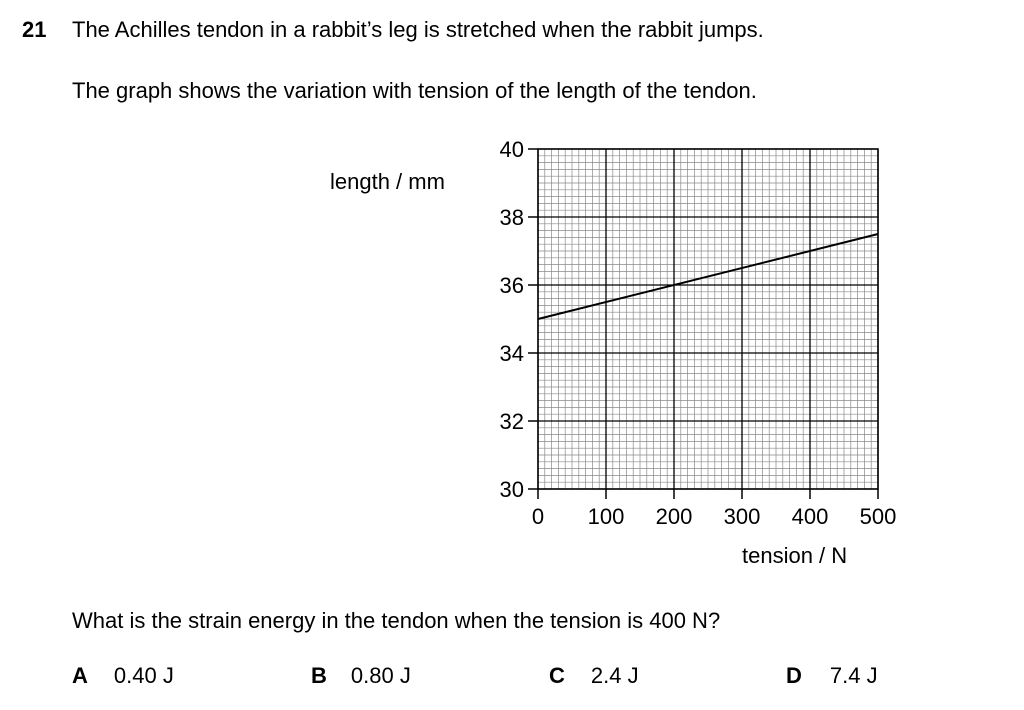  Describe the element at coordinates (614, 675) in the screenshot. I see `option-c-value: 2.4 J` at that location.